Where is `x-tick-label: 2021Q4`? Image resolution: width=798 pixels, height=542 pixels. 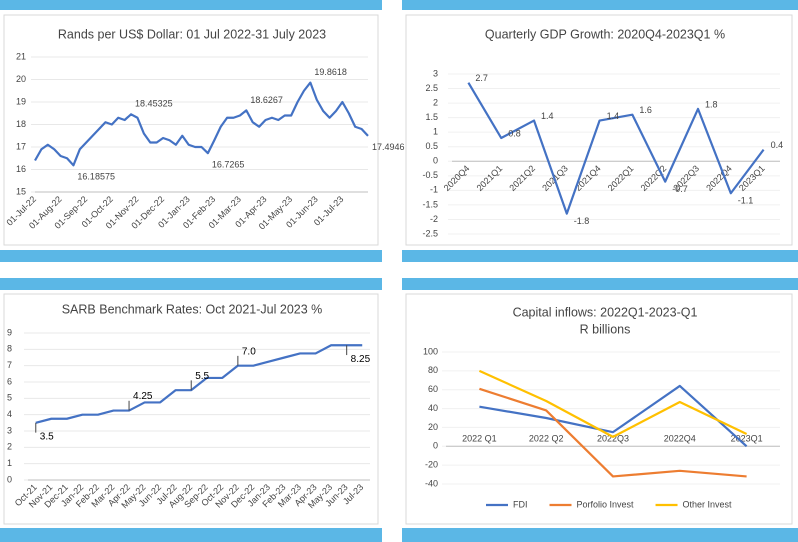 x-tick-label: 2021Q4 is located at coordinates (588, 178).